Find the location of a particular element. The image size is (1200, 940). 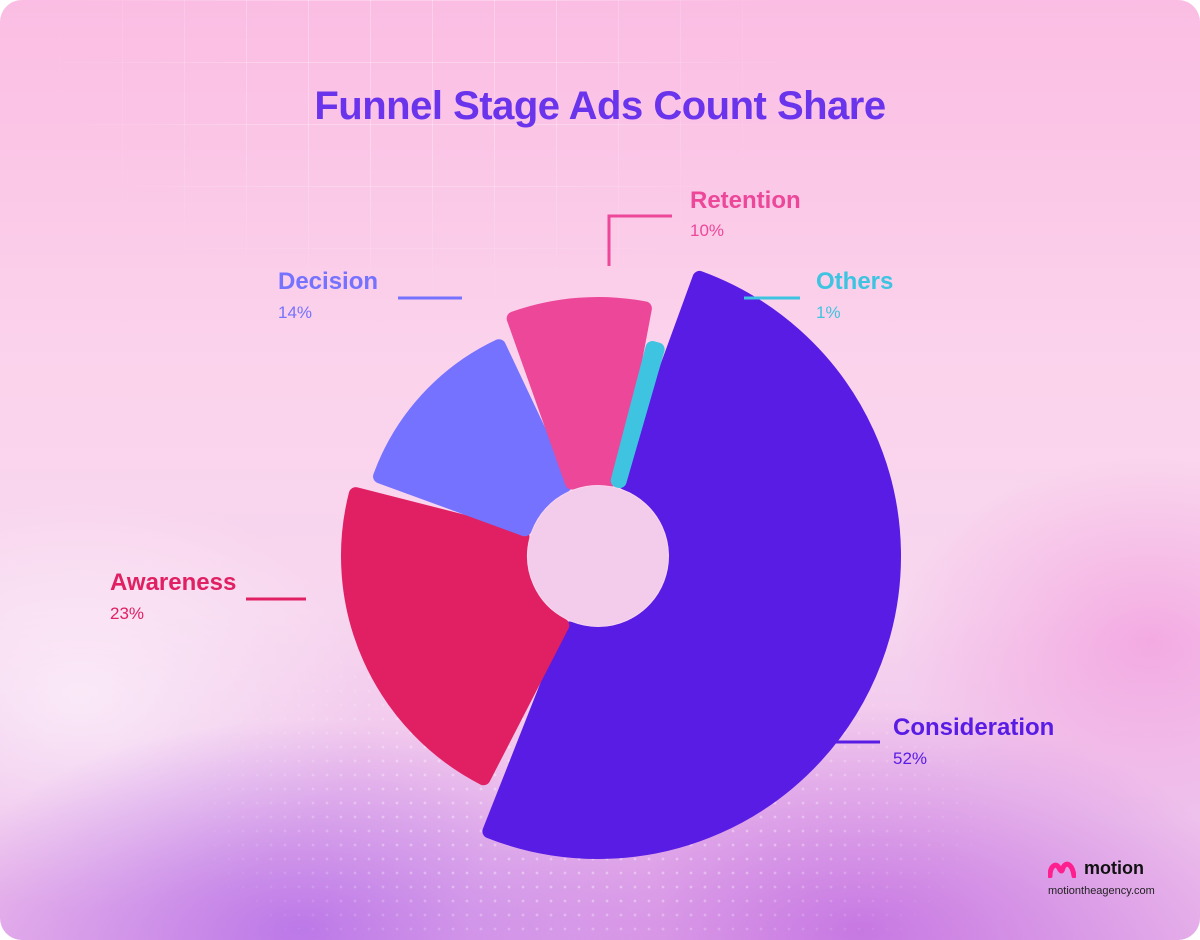

brand-block: motion motiontheagency.com is located at coordinates (1101, 877).